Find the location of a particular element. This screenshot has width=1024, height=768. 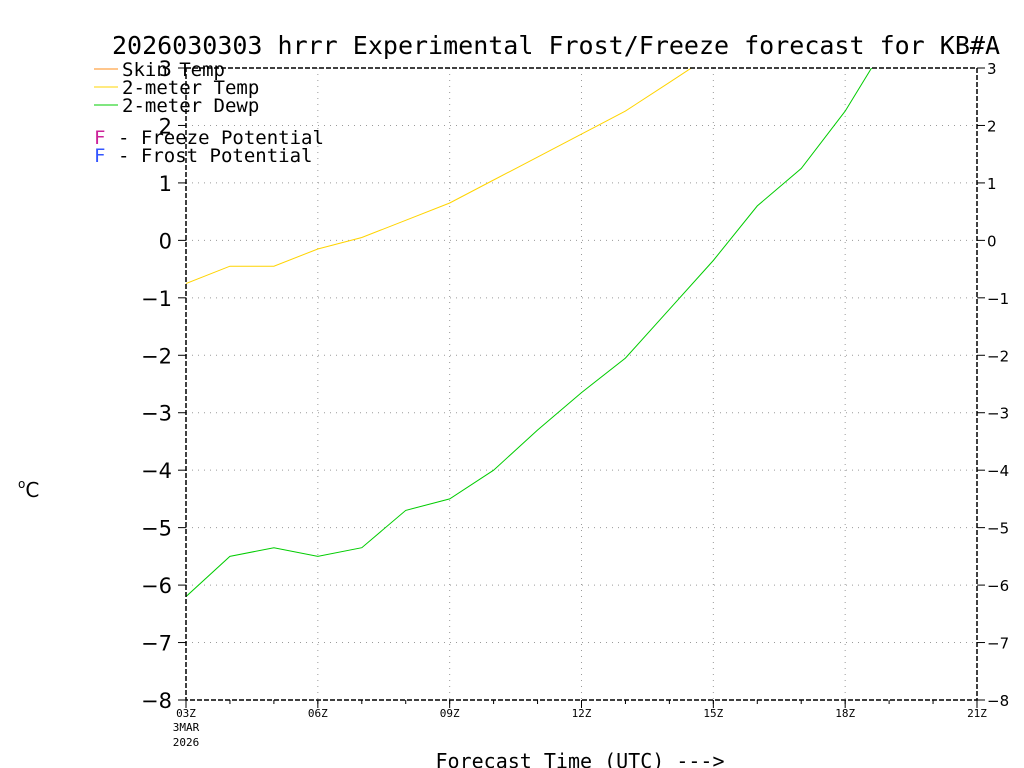

y-tick-label-right: 0 is located at coordinates (992, 241).